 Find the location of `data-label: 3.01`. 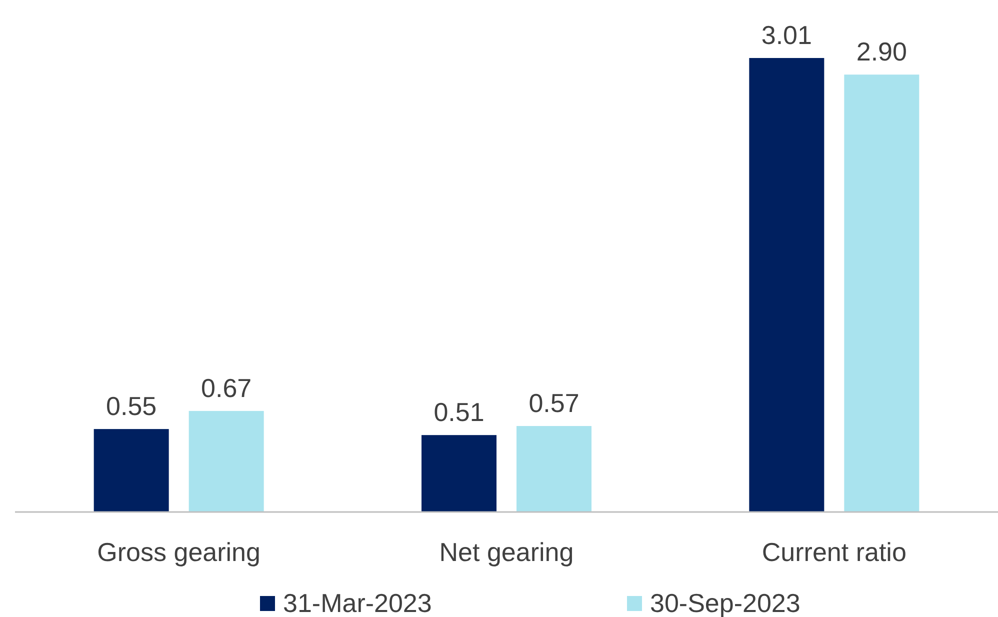

data-label: 3.01 is located at coordinates (786, 35).